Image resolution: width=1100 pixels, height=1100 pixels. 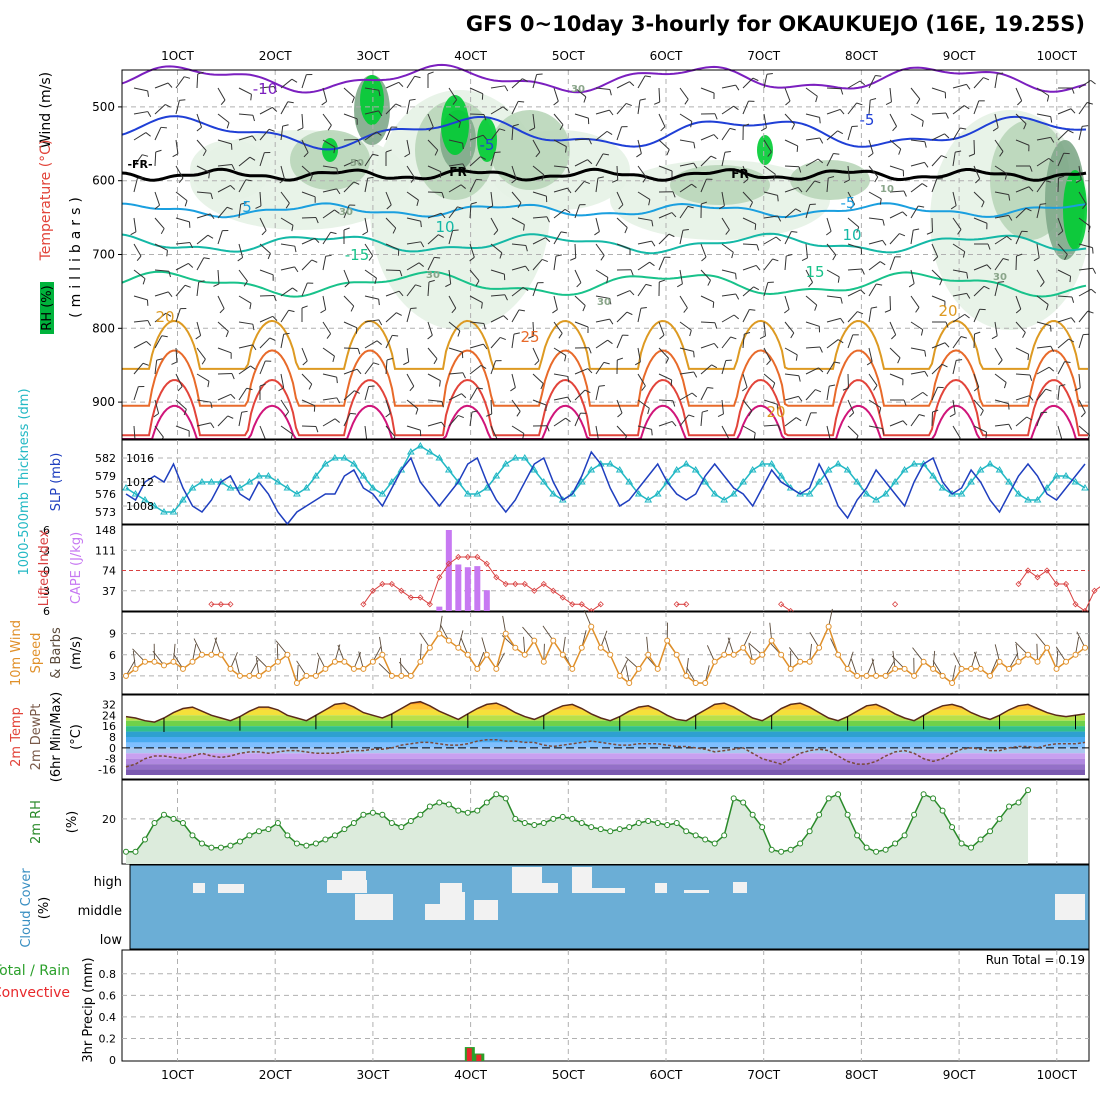 I want to click on rh2m-series, so click(x=577, y=825).